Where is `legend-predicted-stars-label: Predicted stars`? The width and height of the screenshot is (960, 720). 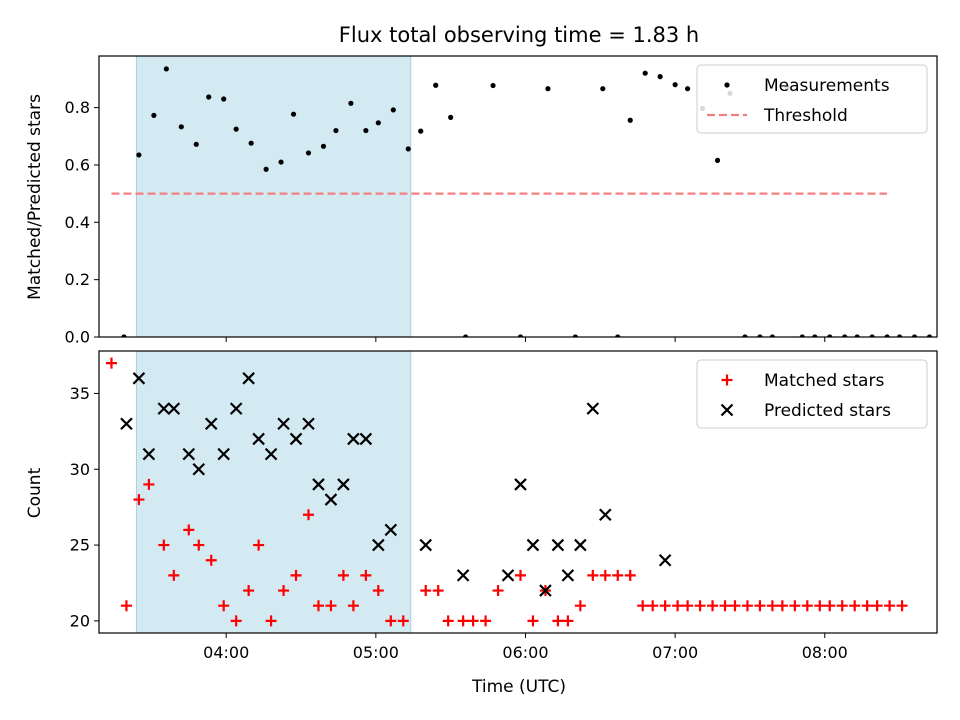
legend-predicted-stars-label: Predicted stars is located at coordinates (827, 411).